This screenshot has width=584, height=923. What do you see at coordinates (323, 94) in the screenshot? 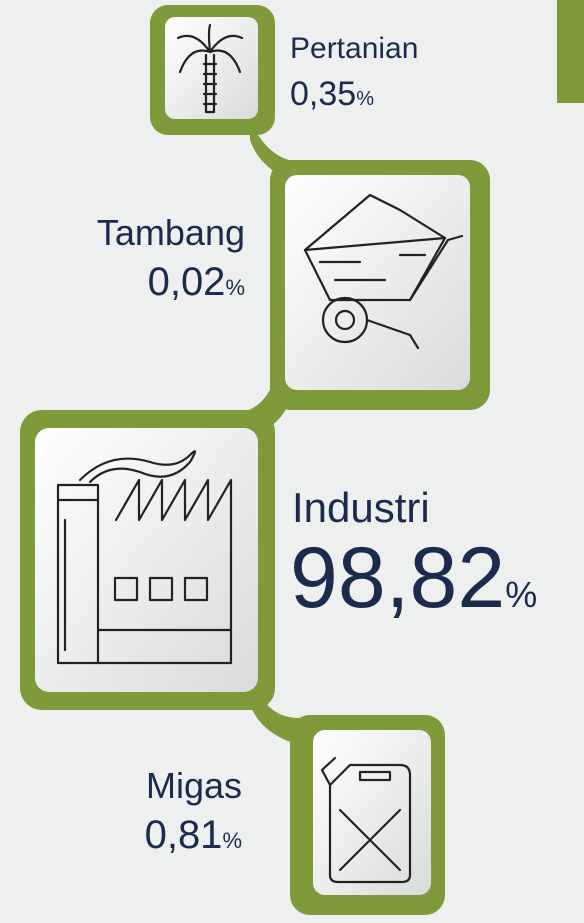
I see `value-number: 0,35` at bounding box center [323, 94].